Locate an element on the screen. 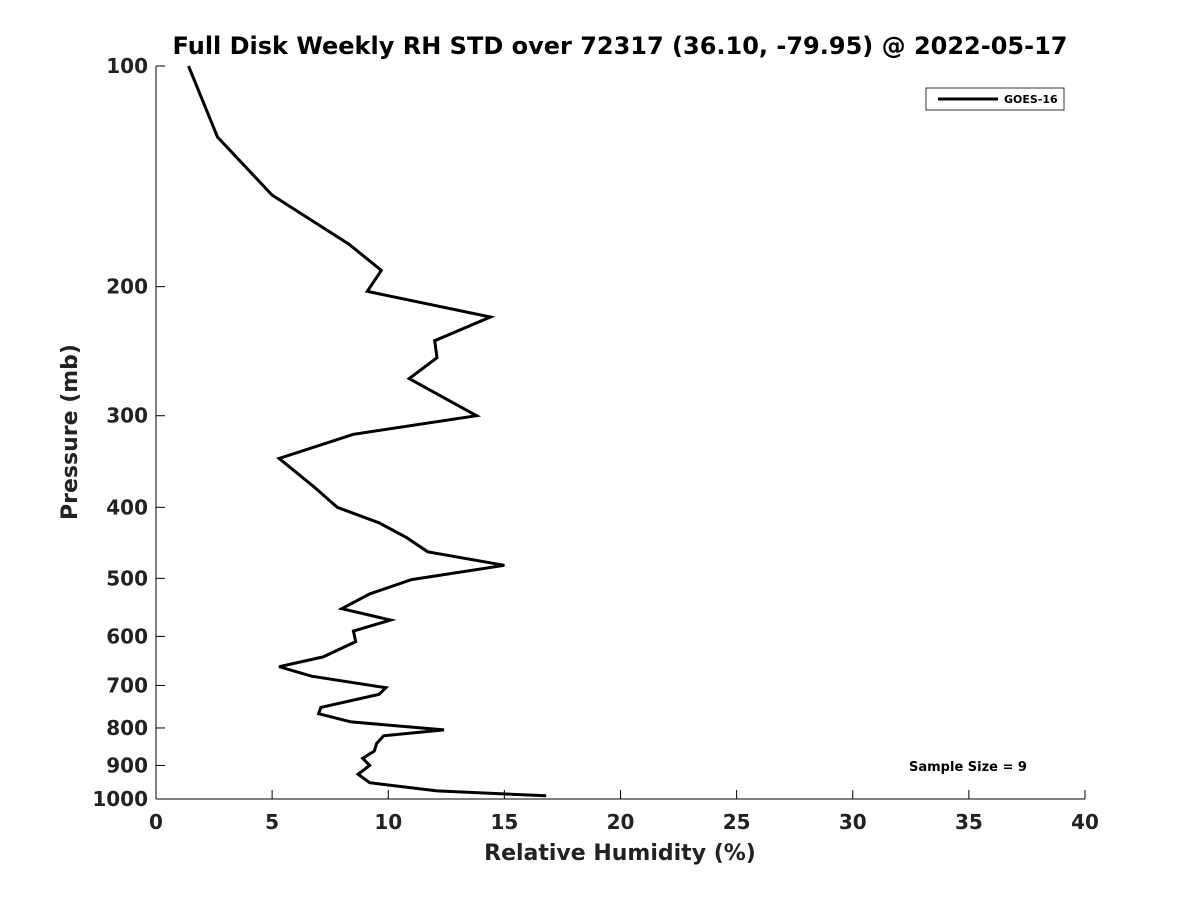 This screenshot has height=900, width=1200. x-tick-label-30: 30 is located at coordinates (853, 822).